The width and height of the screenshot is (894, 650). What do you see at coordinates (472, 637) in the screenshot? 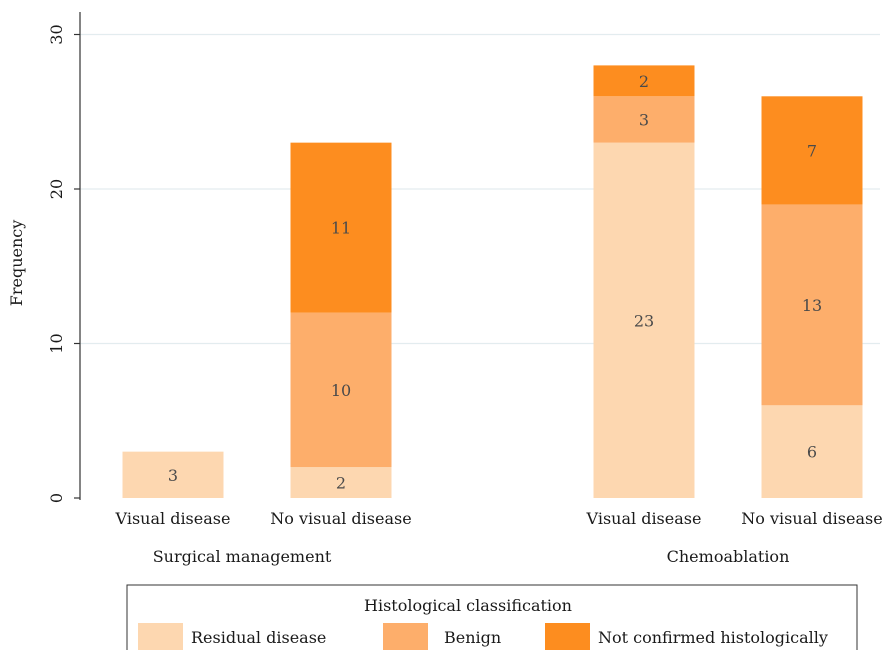
I see `legend-label: Benign` at bounding box center [472, 637].